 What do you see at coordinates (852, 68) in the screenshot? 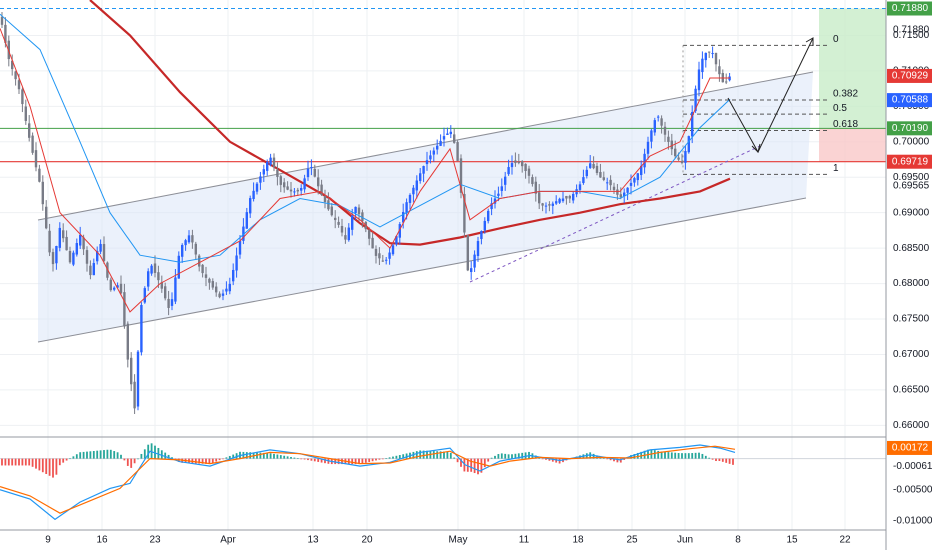
I see `profit-zone` at bounding box center [852, 68].